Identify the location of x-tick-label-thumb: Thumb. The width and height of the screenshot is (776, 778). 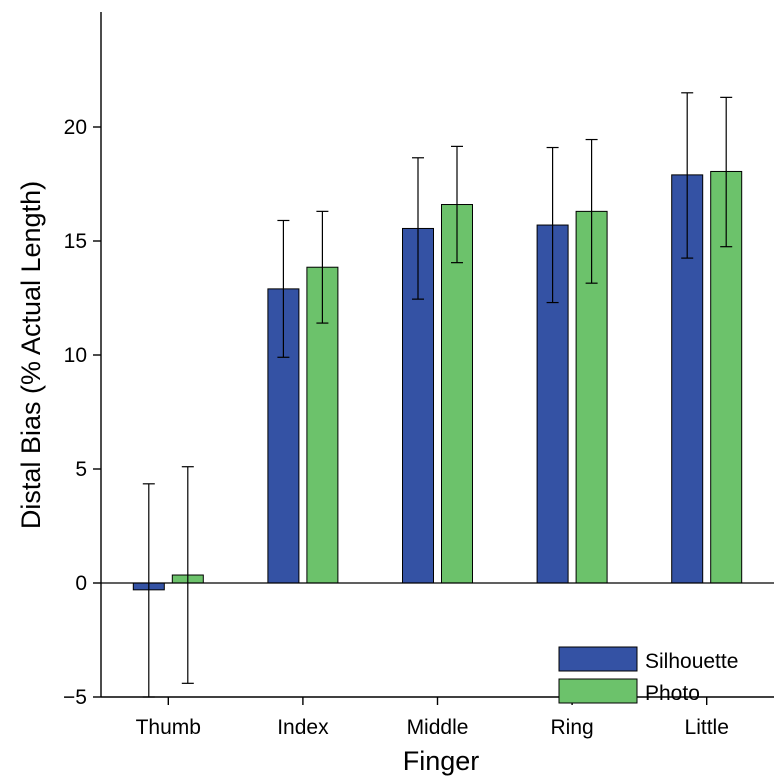
(168, 727).